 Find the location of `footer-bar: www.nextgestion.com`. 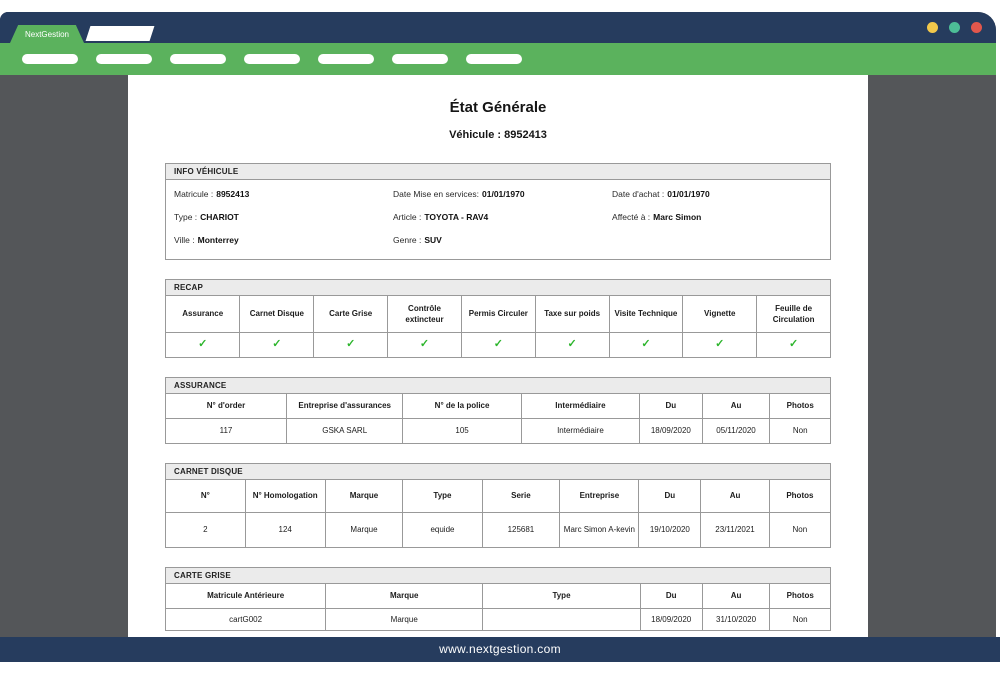

footer-bar: www.nextgestion.com is located at coordinates (500, 649).